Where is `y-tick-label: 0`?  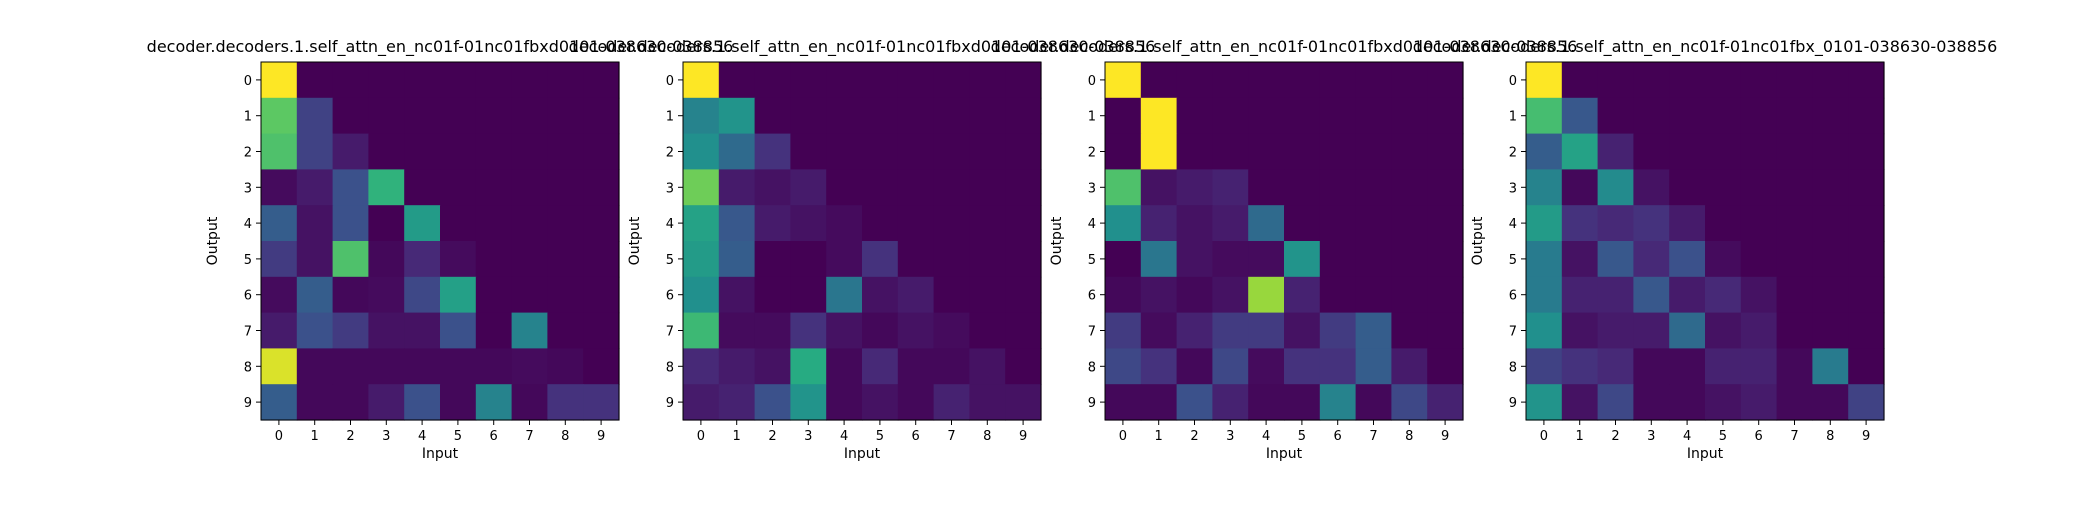 y-tick-label: 0 is located at coordinates (1513, 81).